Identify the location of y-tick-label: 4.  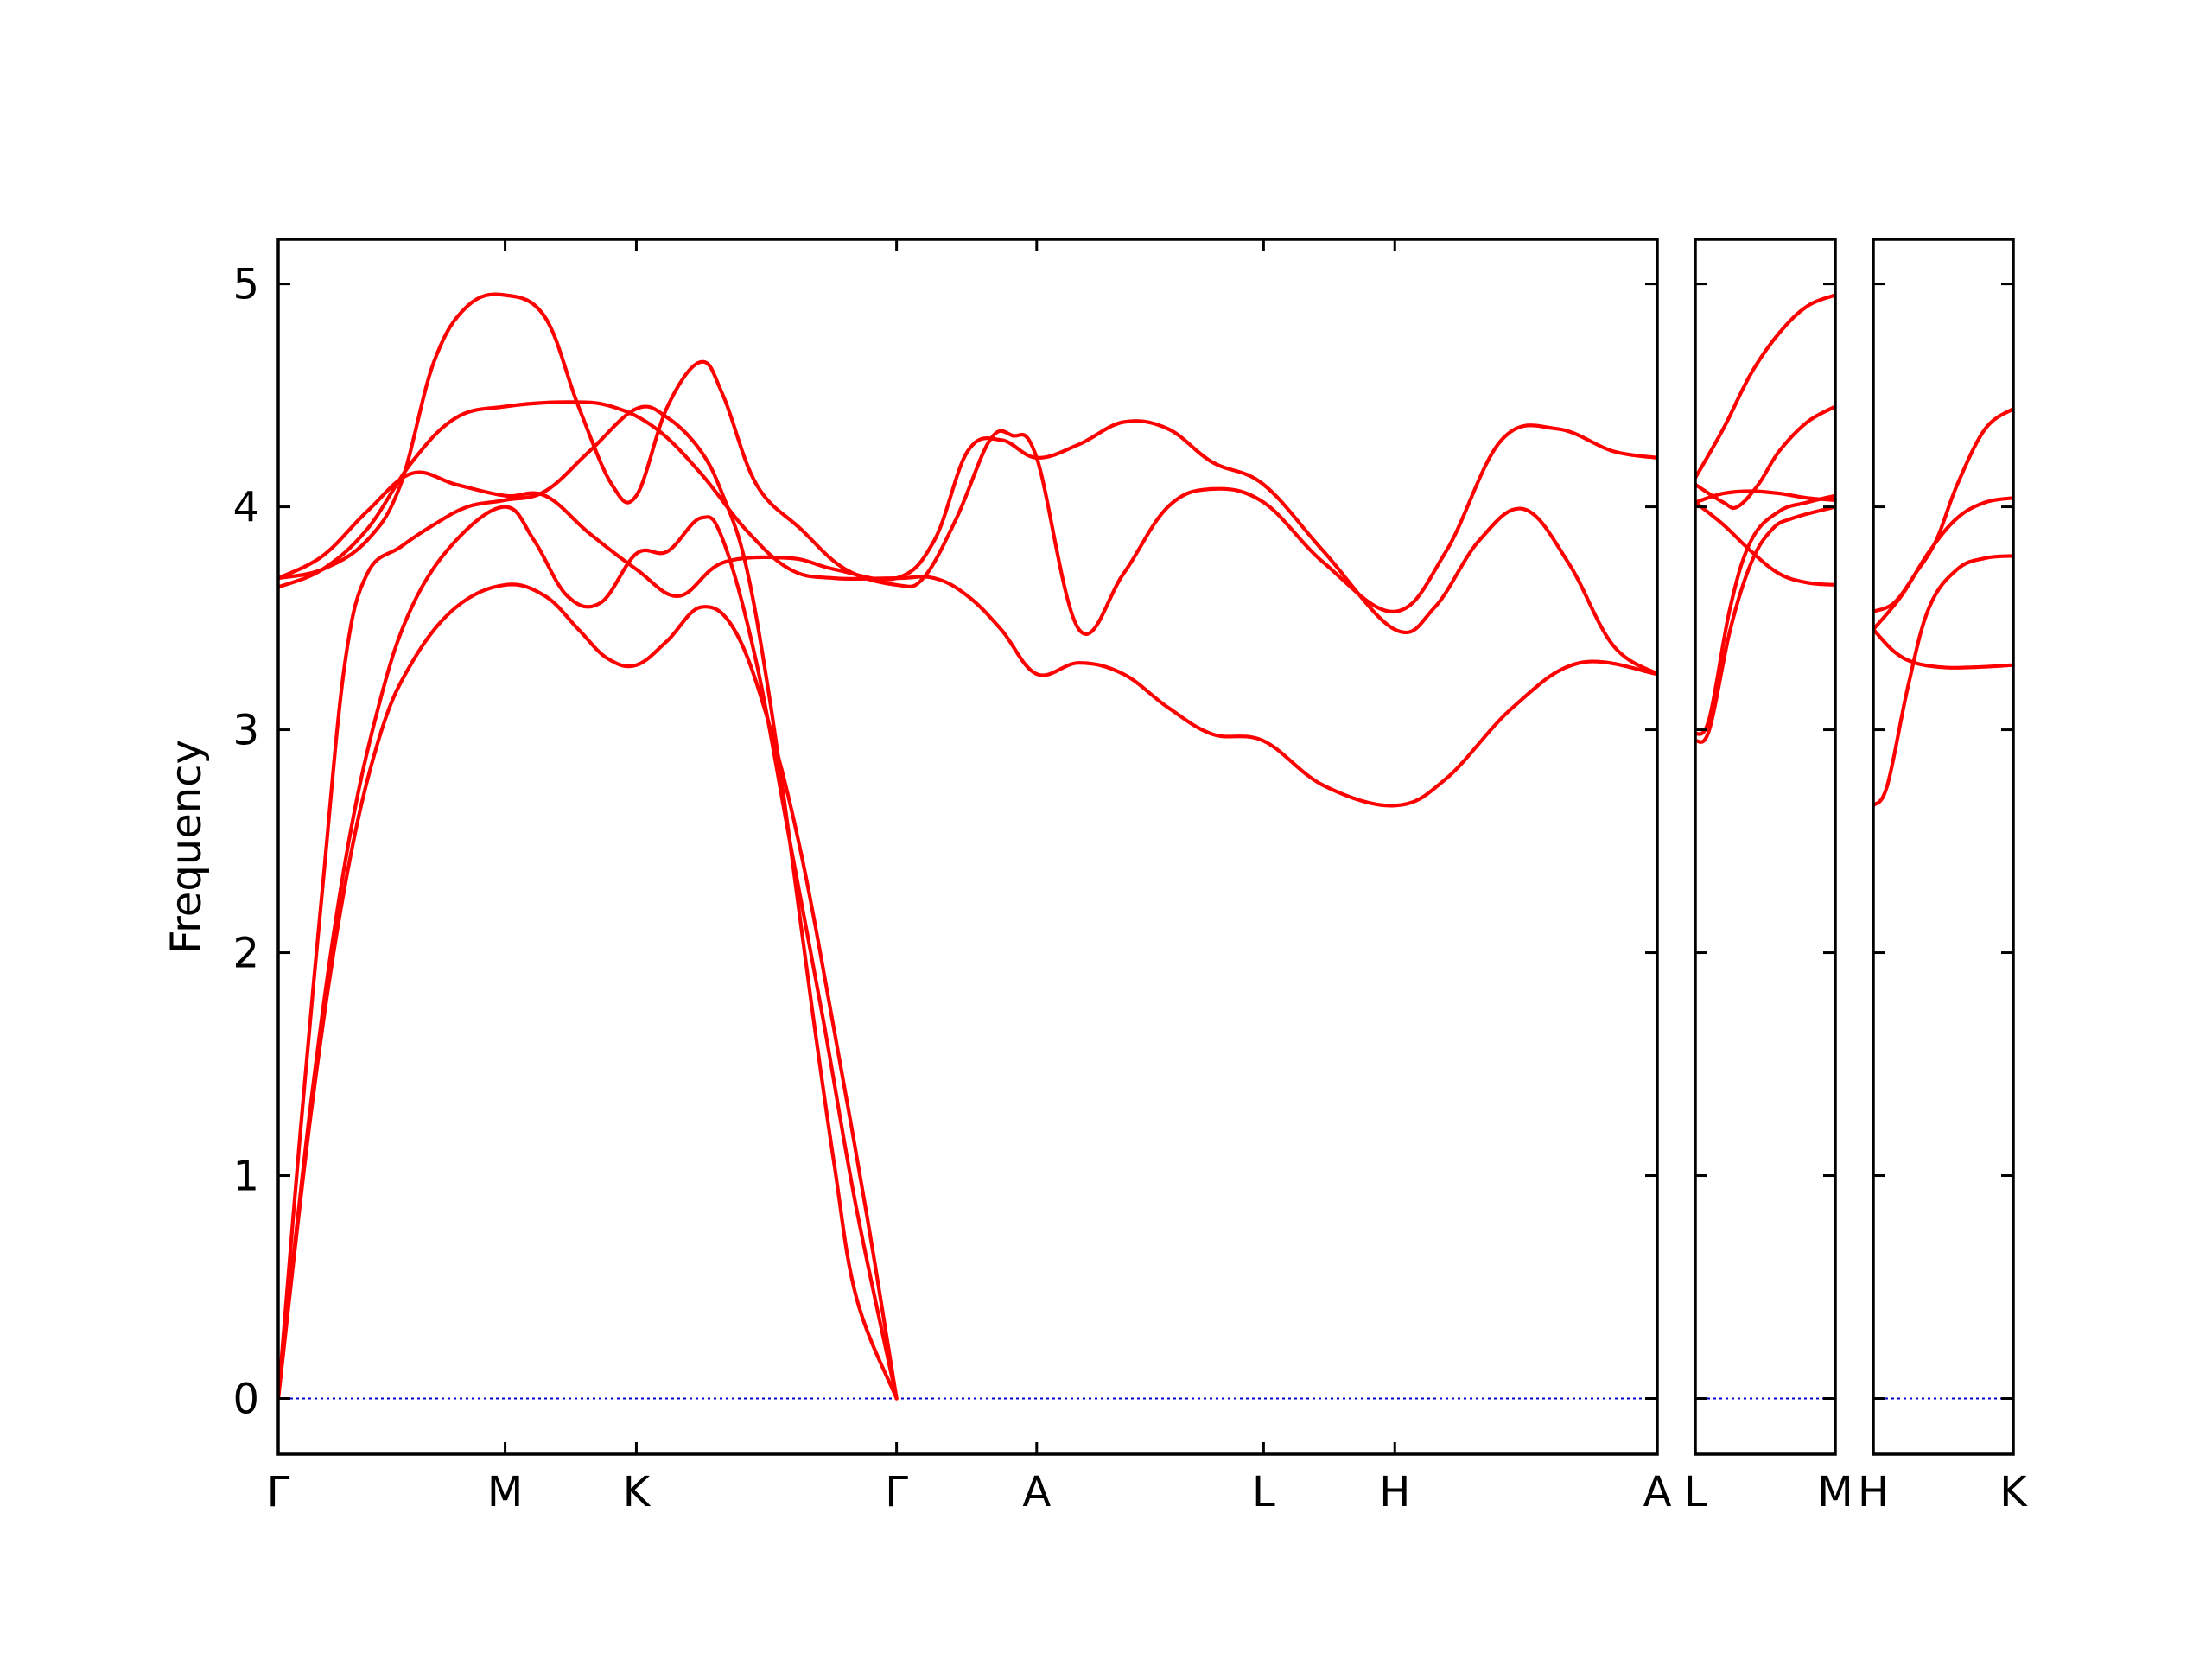
(245, 508).